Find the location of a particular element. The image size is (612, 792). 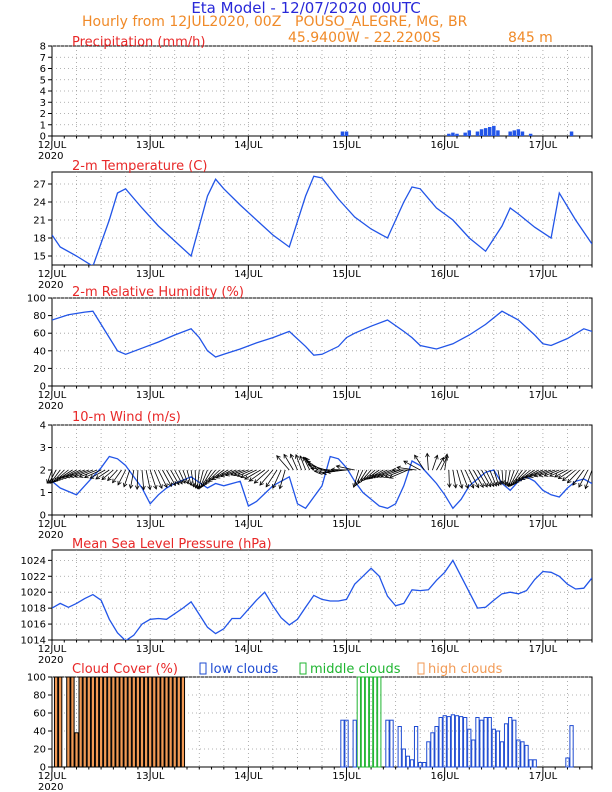

station-coordinates: 45.9400W - 22.2200S is located at coordinates (364, 38).